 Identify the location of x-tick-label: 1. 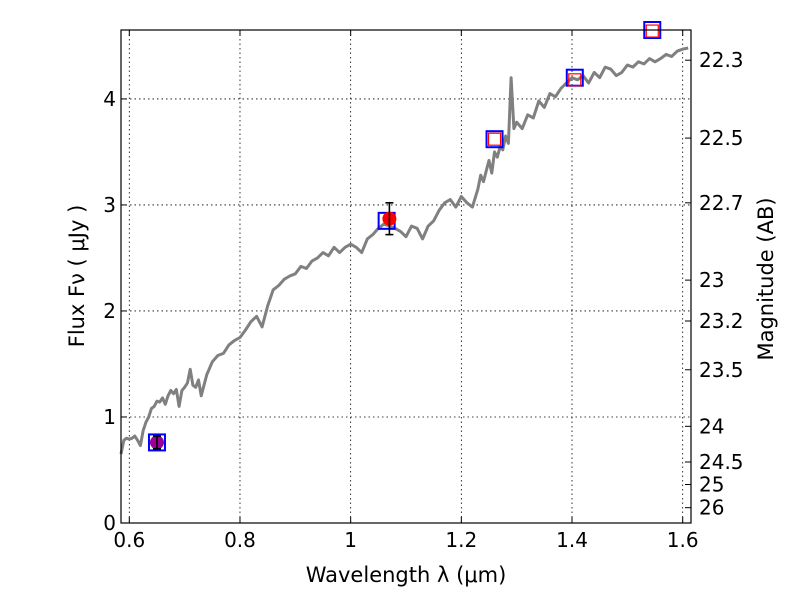
(350, 540).